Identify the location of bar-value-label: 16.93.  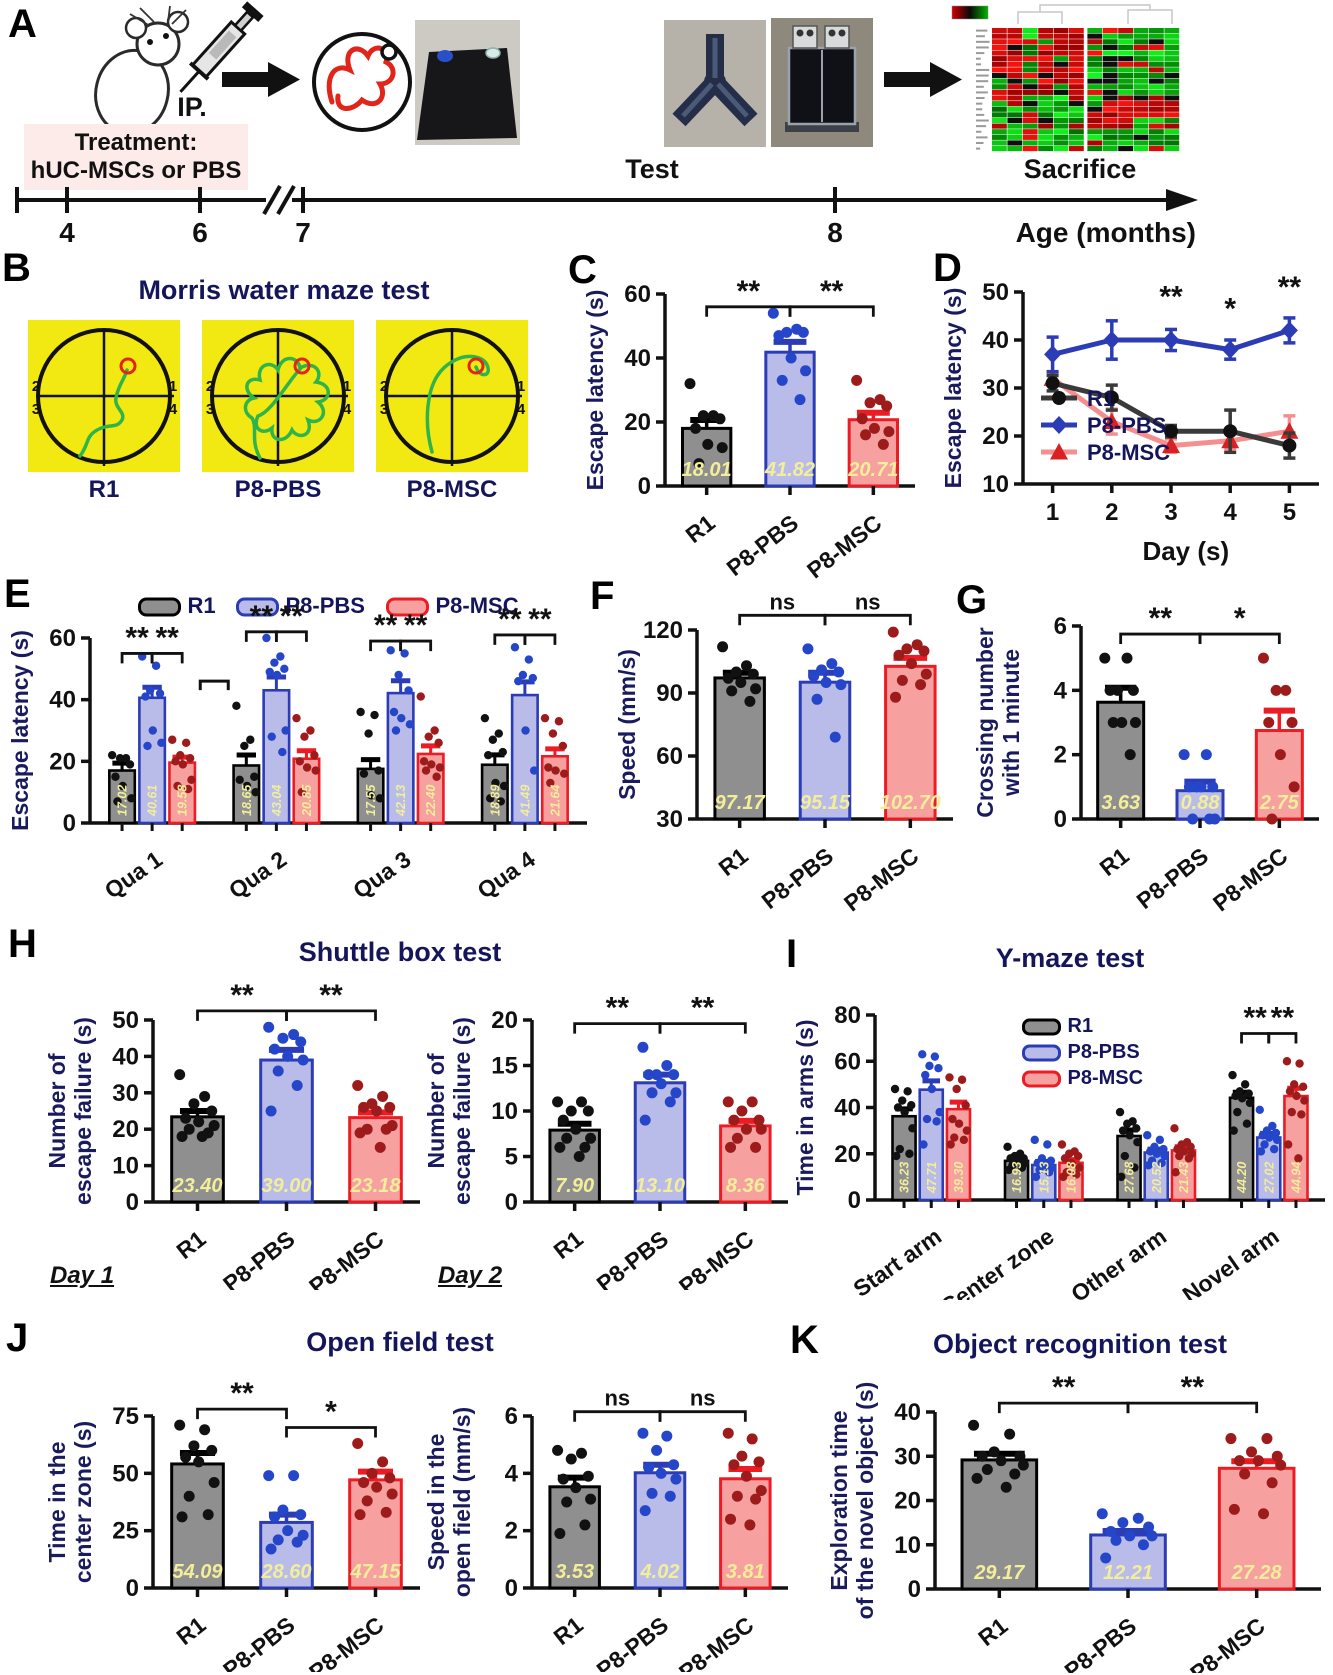
(1017, 1177).